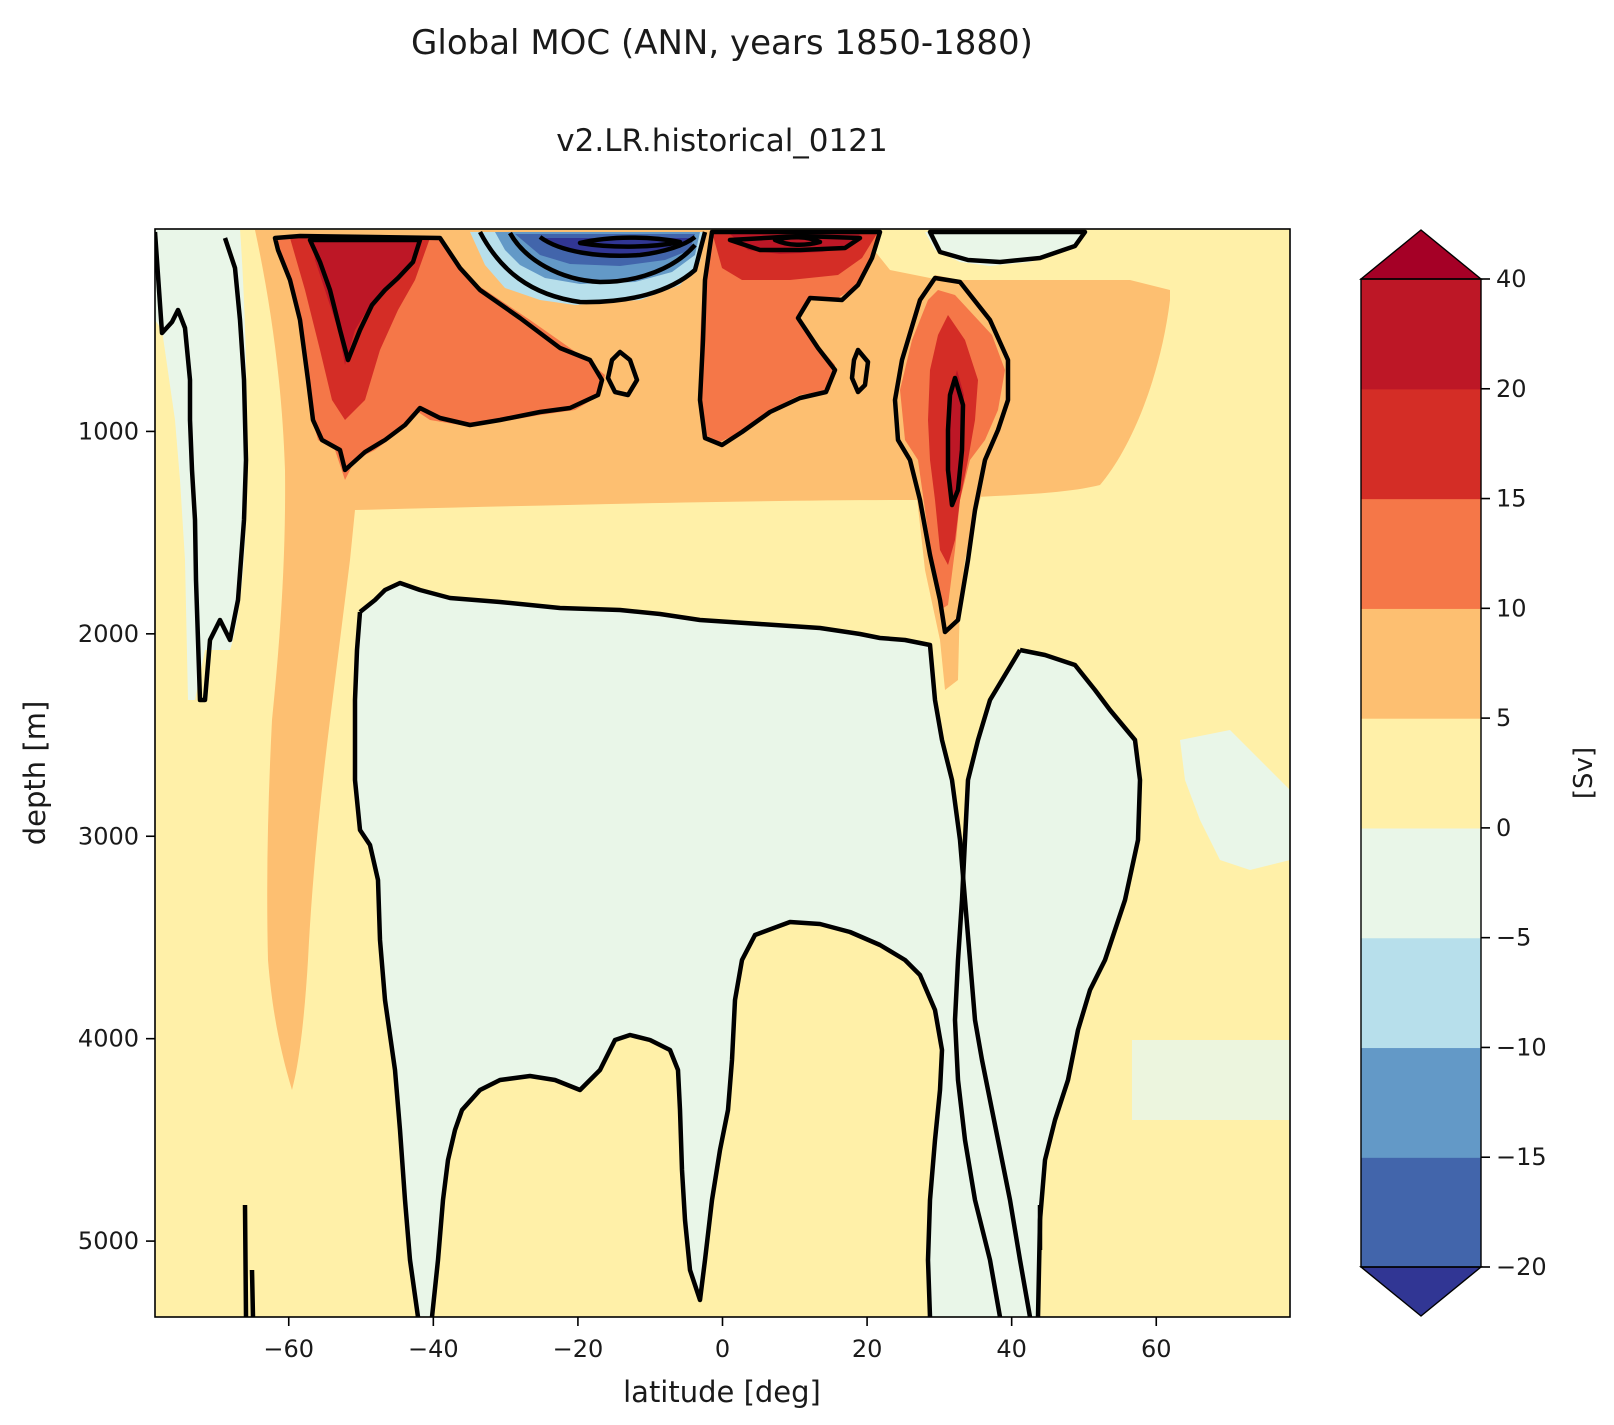 The height and width of the screenshot is (1425, 1614). What do you see at coordinates (721, 141) in the screenshot?
I see `chart-subtitle: v2.LR.historical_0121` at bounding box center [721, 141].